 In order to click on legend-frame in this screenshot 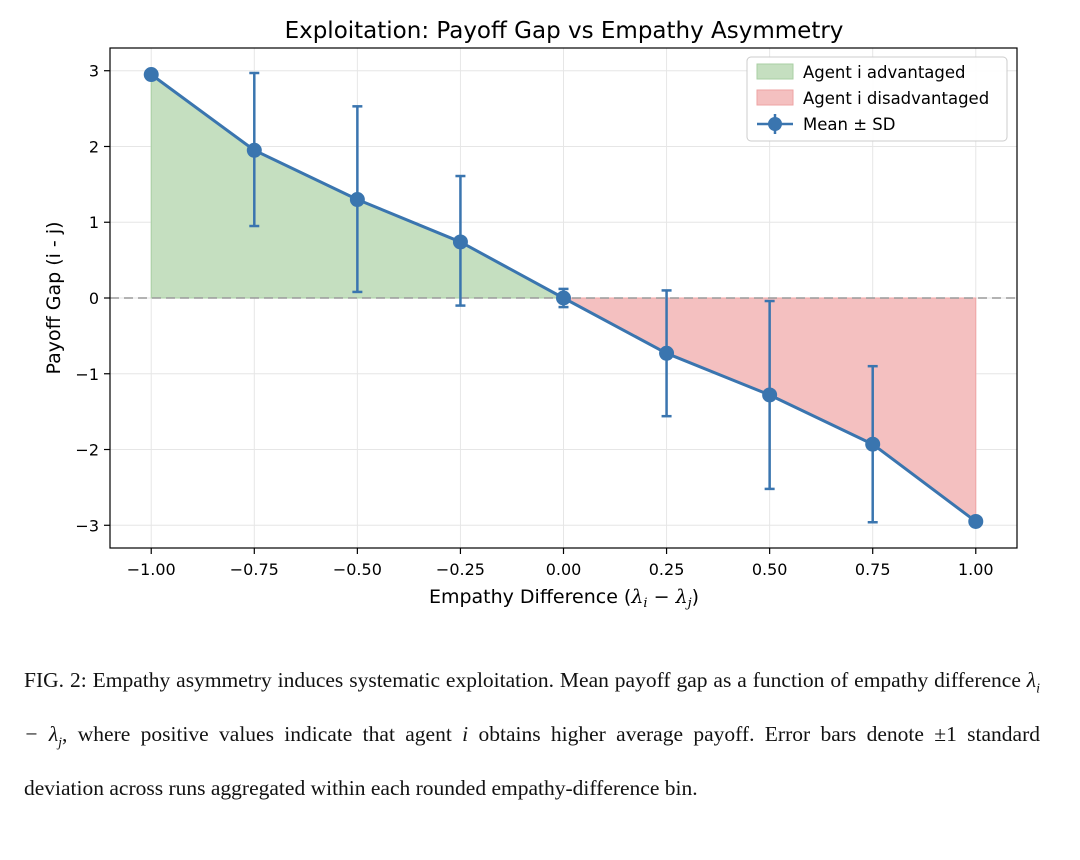, I will do `click(877, 99)`.